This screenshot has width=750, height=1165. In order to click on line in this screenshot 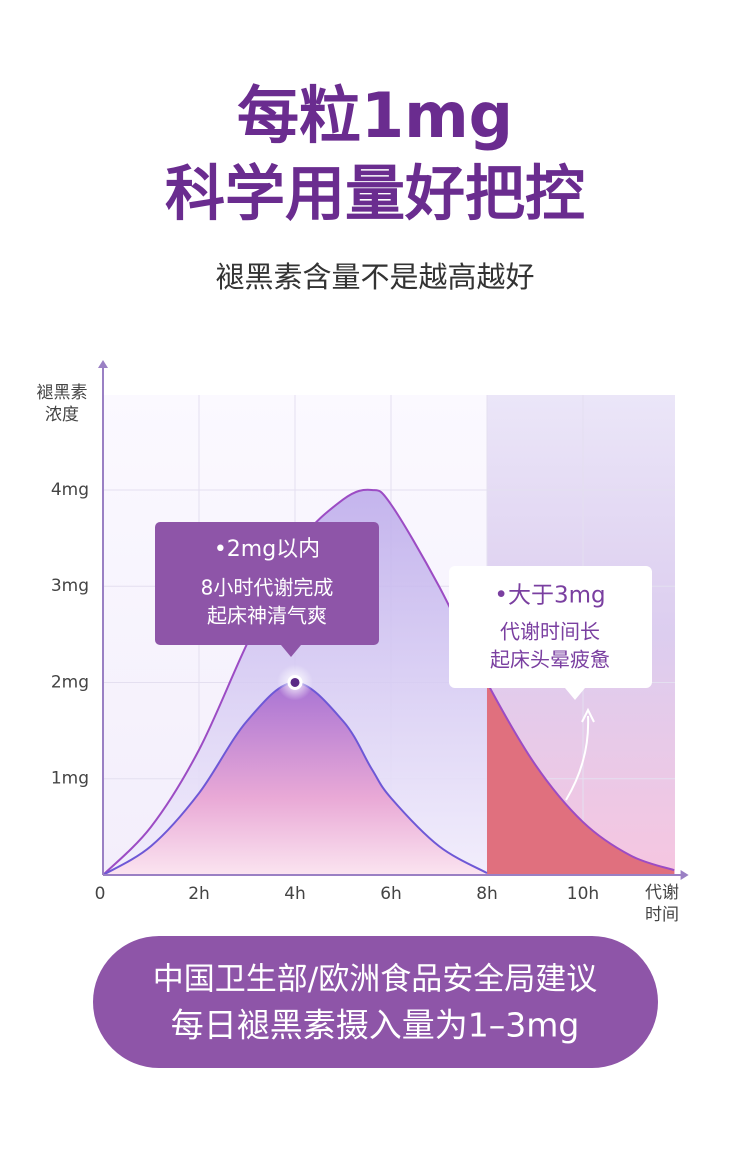, I will do `click(295, 778)`.